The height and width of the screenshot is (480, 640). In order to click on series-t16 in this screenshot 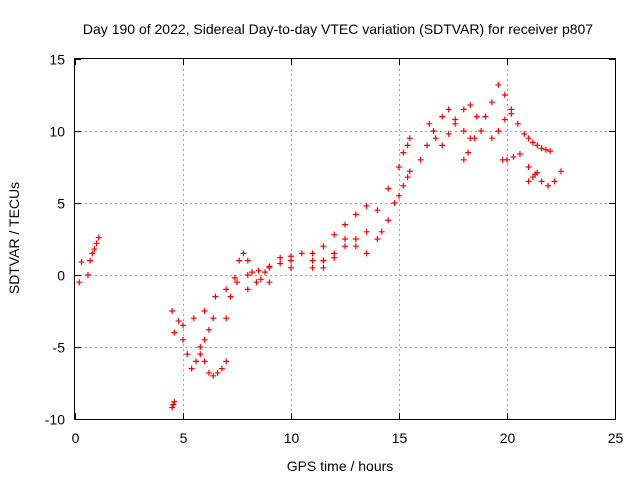, I will do `click(537, 142)`.